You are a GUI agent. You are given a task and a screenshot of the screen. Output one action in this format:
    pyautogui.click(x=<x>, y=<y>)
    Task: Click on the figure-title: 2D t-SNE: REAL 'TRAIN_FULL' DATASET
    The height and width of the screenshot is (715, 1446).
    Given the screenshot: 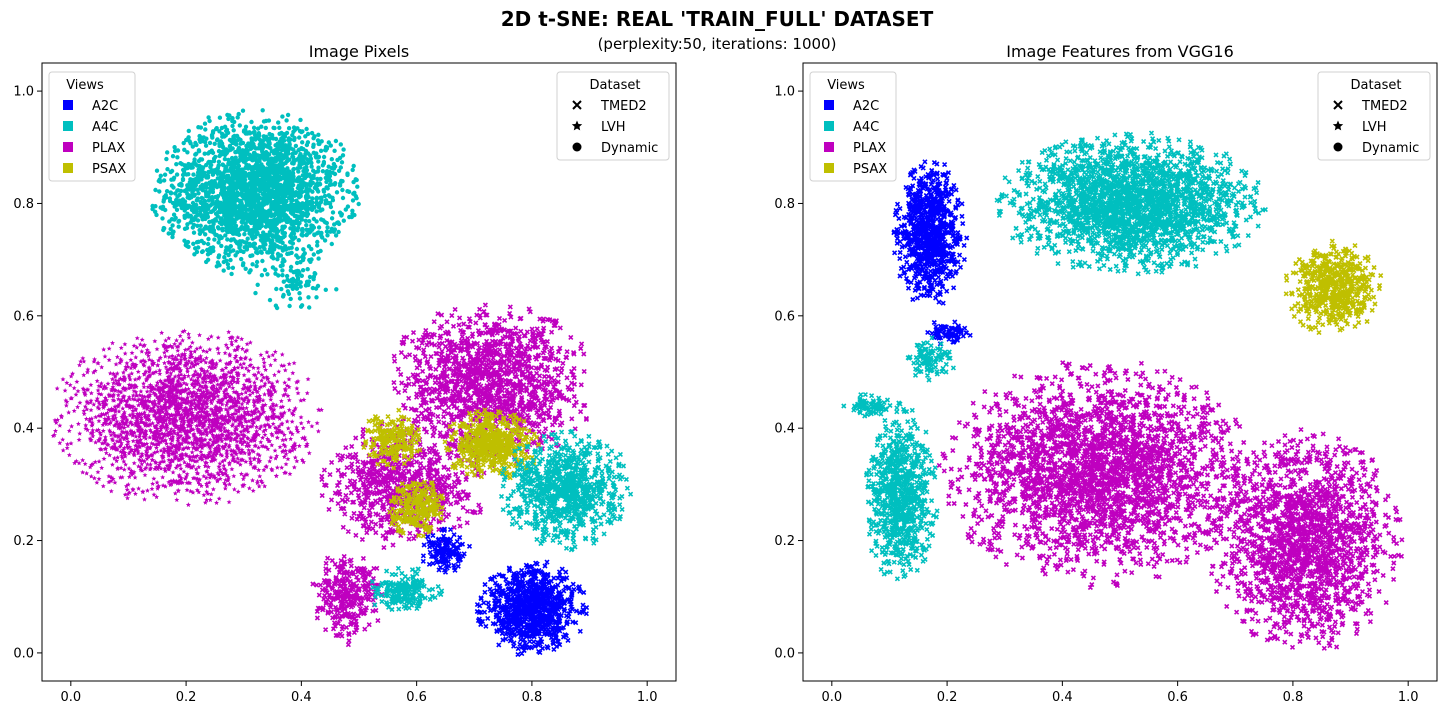 What is the action you would take?
    pyautogui.click(x=717, y=19)
    